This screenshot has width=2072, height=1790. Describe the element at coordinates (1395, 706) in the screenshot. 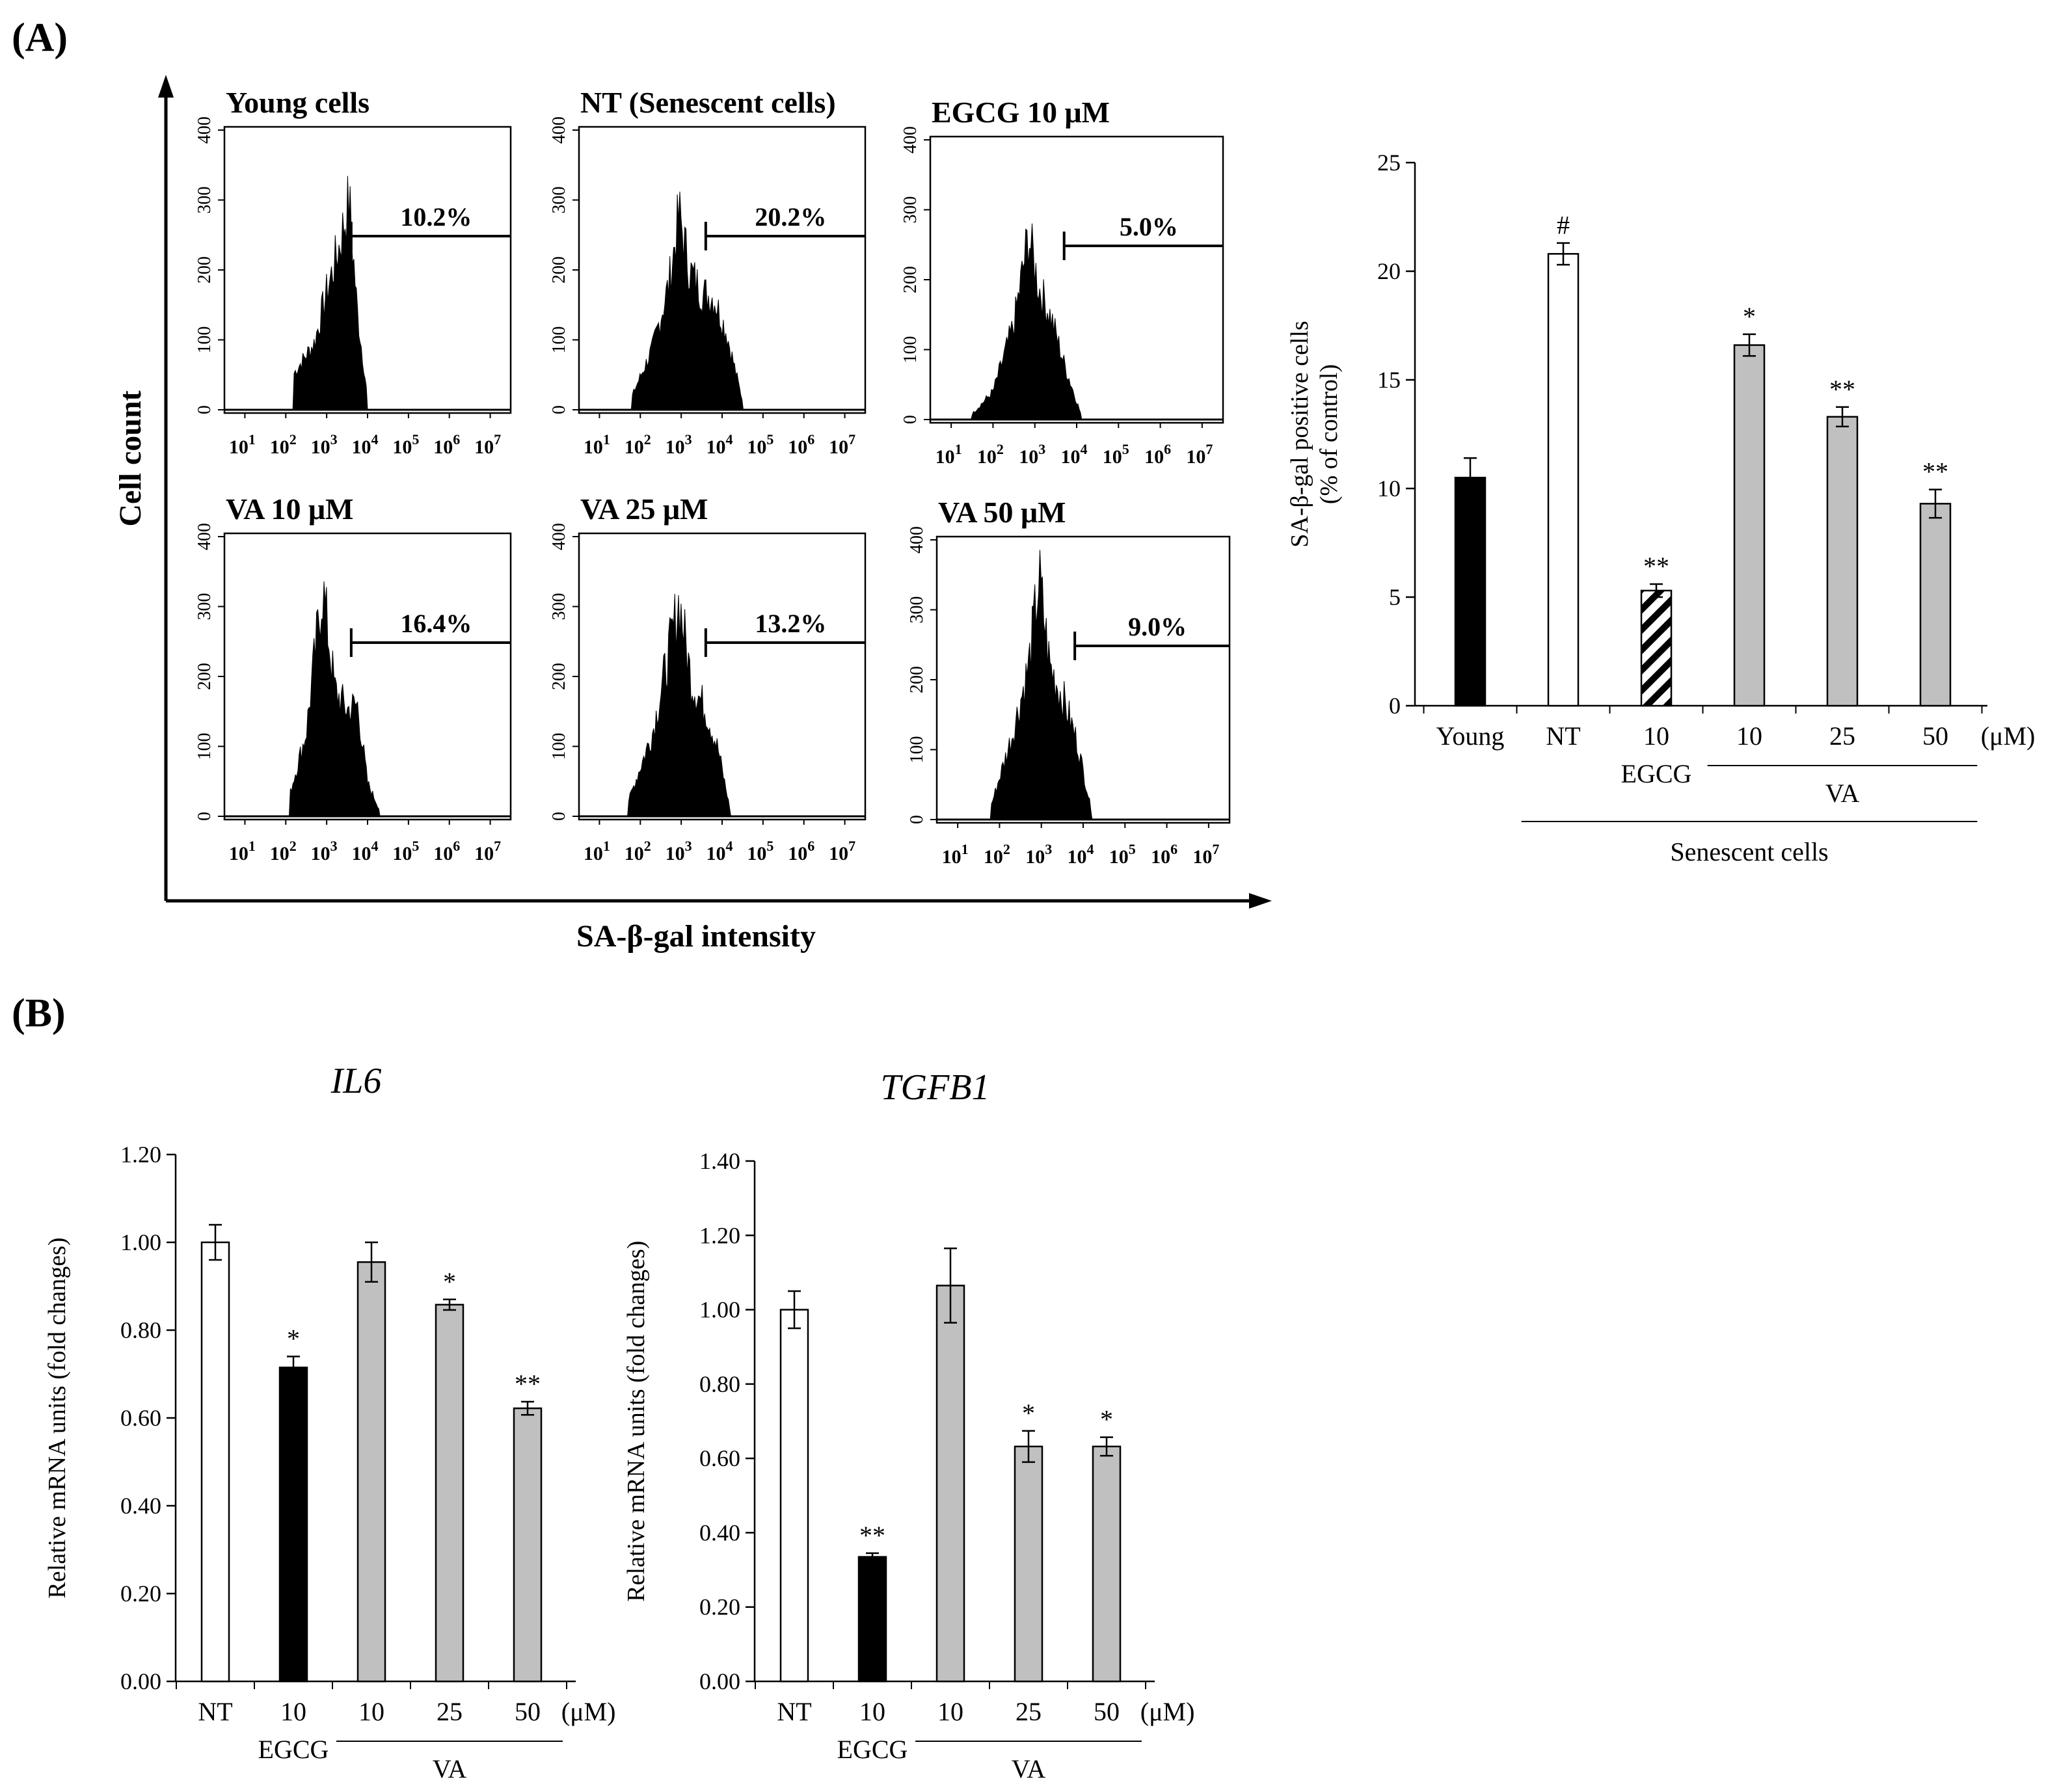

I see `bar-y-tick-label: 0` at that location.